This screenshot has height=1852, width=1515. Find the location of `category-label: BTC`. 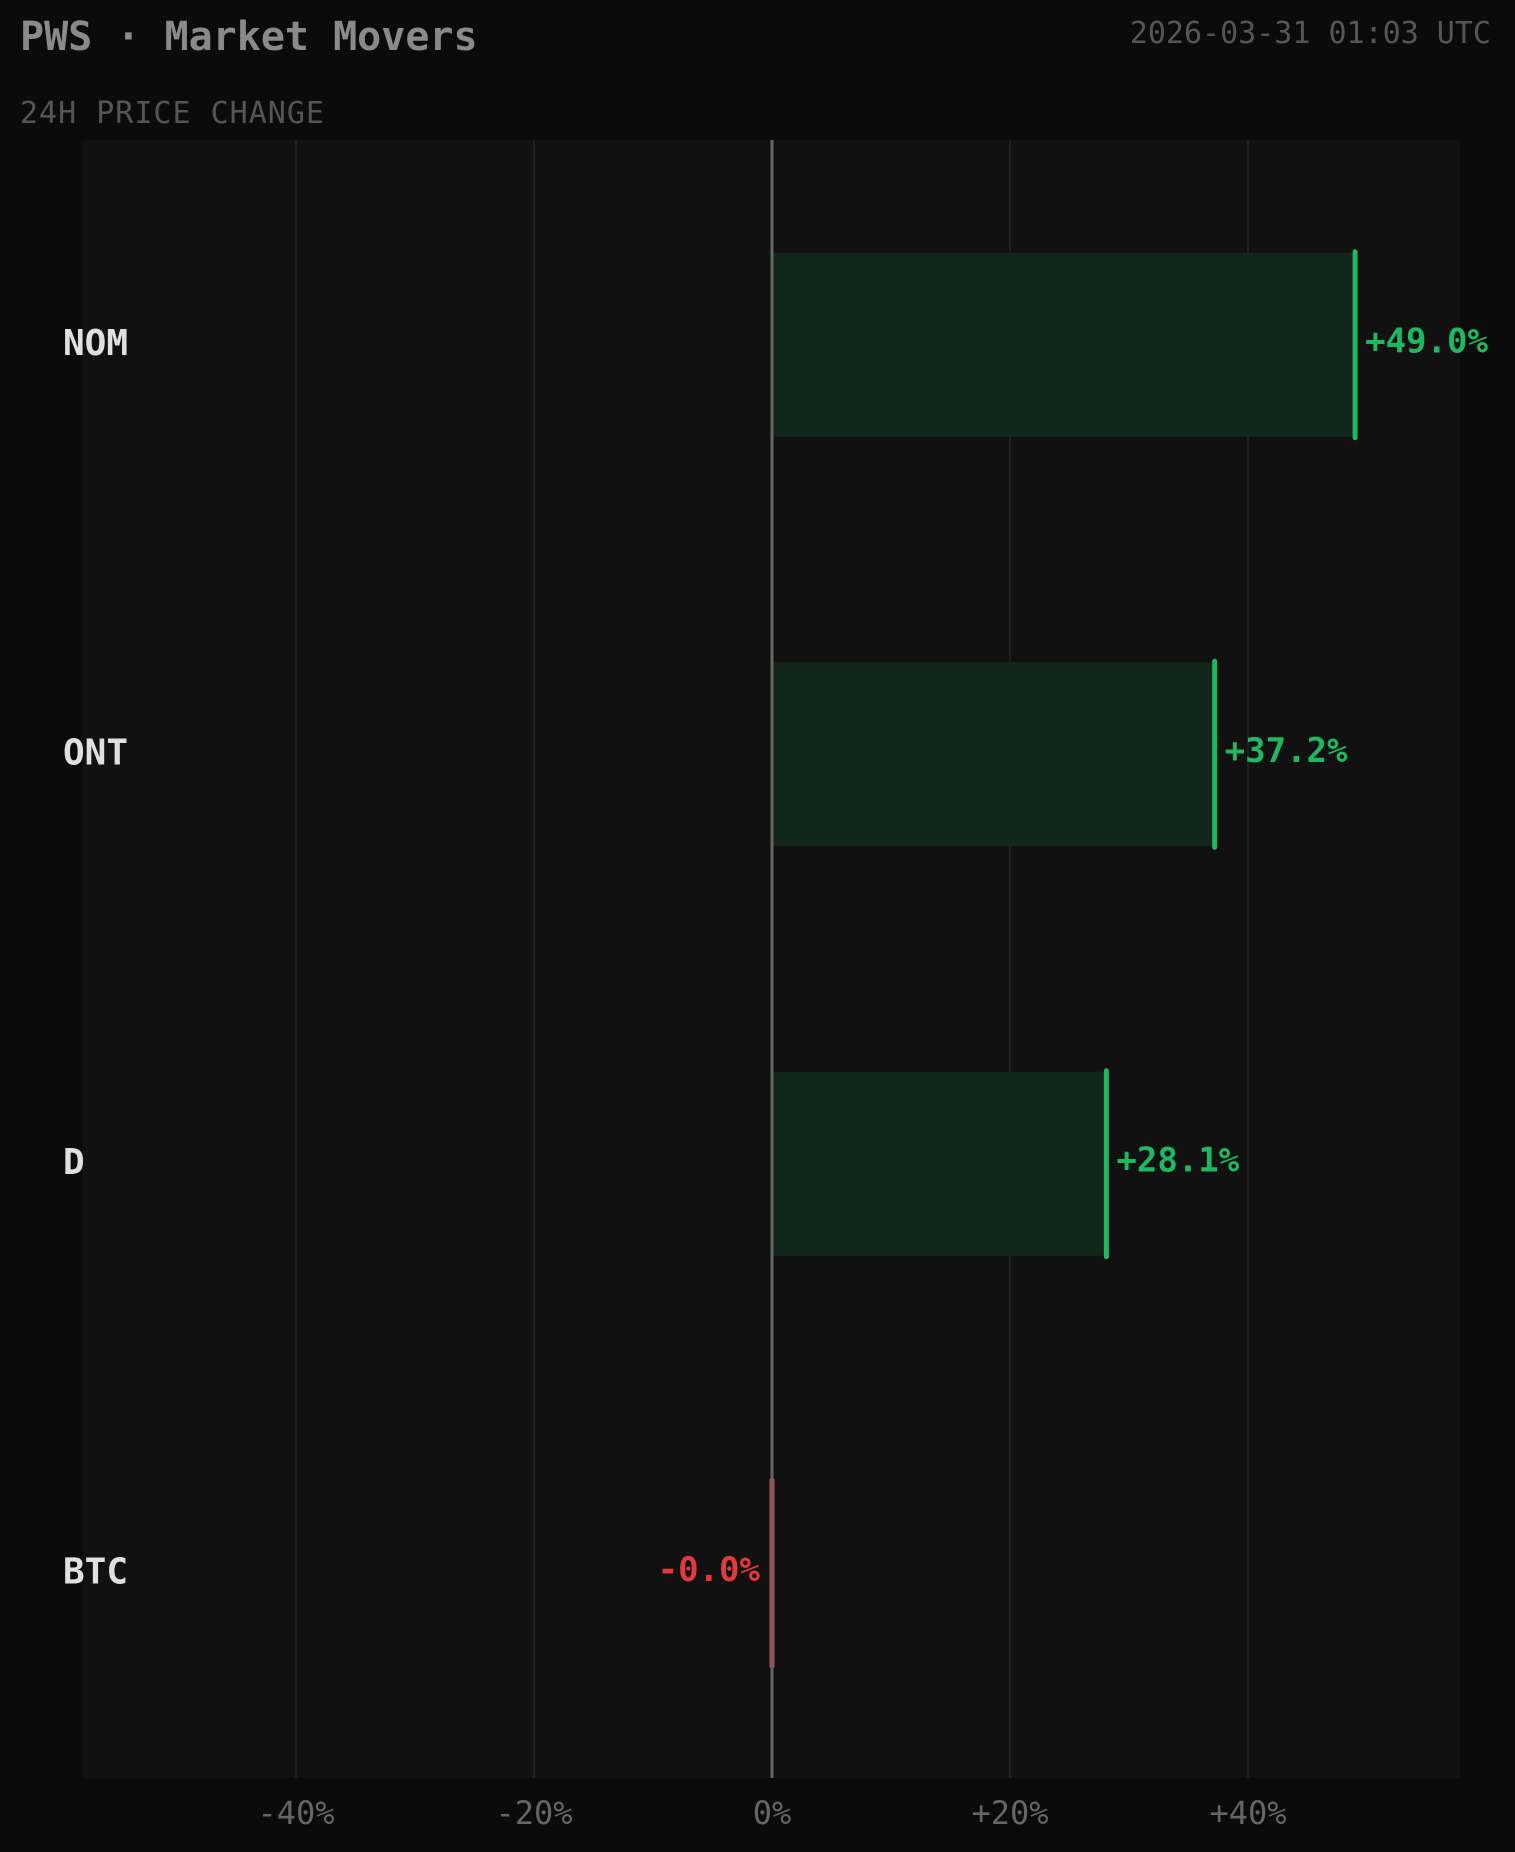

category-label: BTC is located at coordinates (95, 1571).